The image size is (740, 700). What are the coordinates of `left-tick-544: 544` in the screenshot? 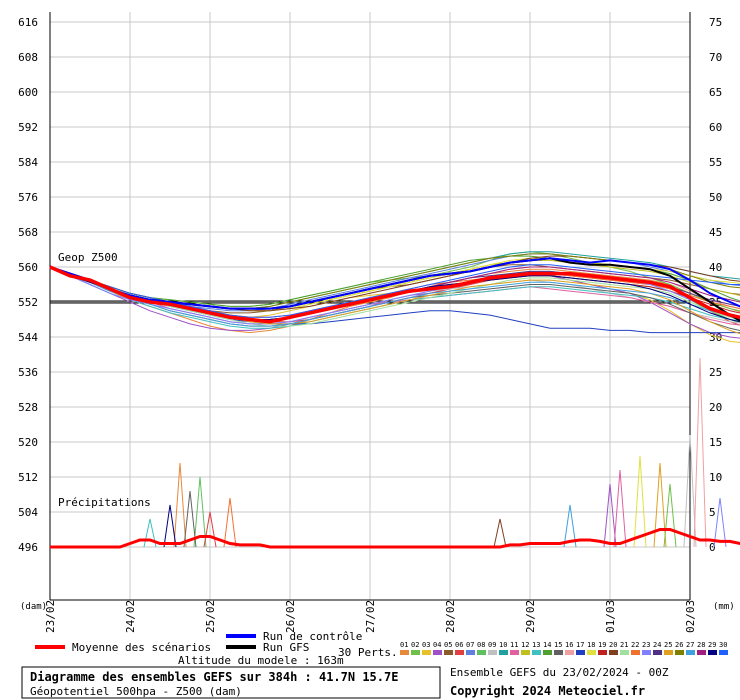 It's located at (28, 337).